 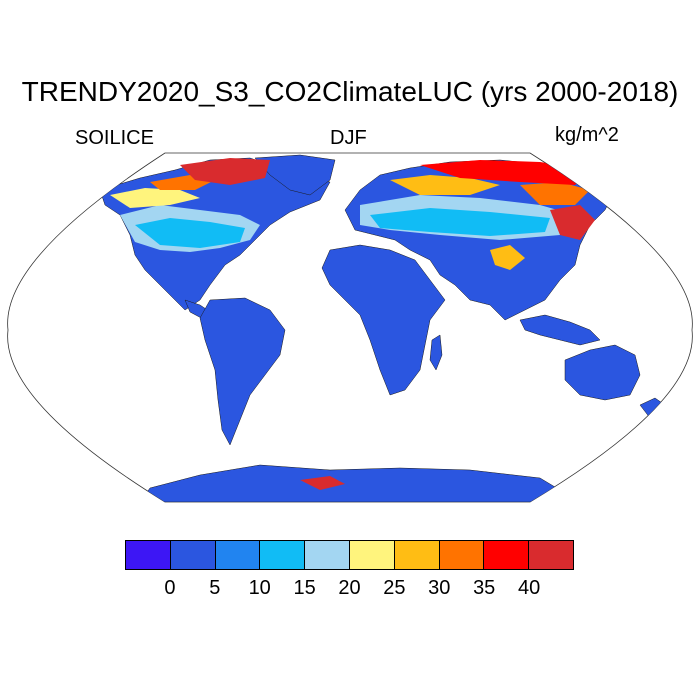 What do you see at coordinates (529, 588) in the screenshot?
I see `colorbar-tick-label: 40` at bounding box center [529, 588].